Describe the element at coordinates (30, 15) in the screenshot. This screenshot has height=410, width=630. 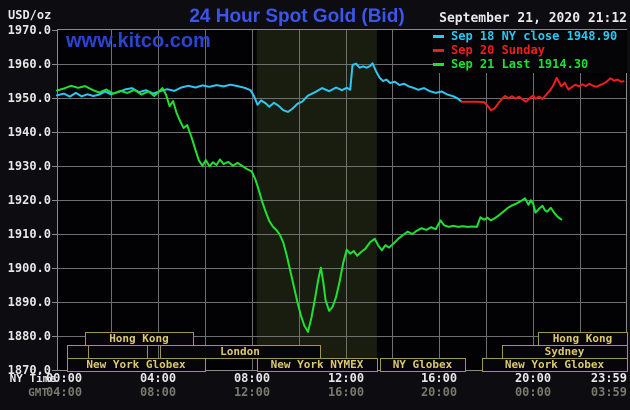
I see `y-axis-units-label: USD/oz` at that location.